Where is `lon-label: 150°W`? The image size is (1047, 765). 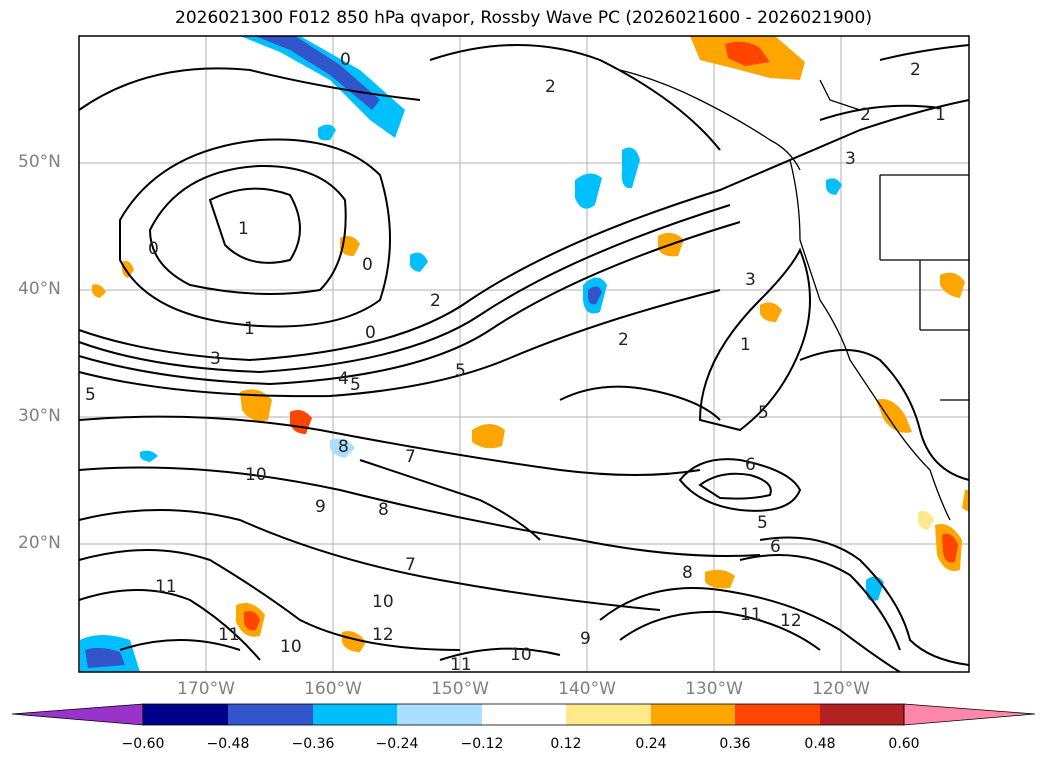 lon-label: 150°W is located at coordinates (460, 689).